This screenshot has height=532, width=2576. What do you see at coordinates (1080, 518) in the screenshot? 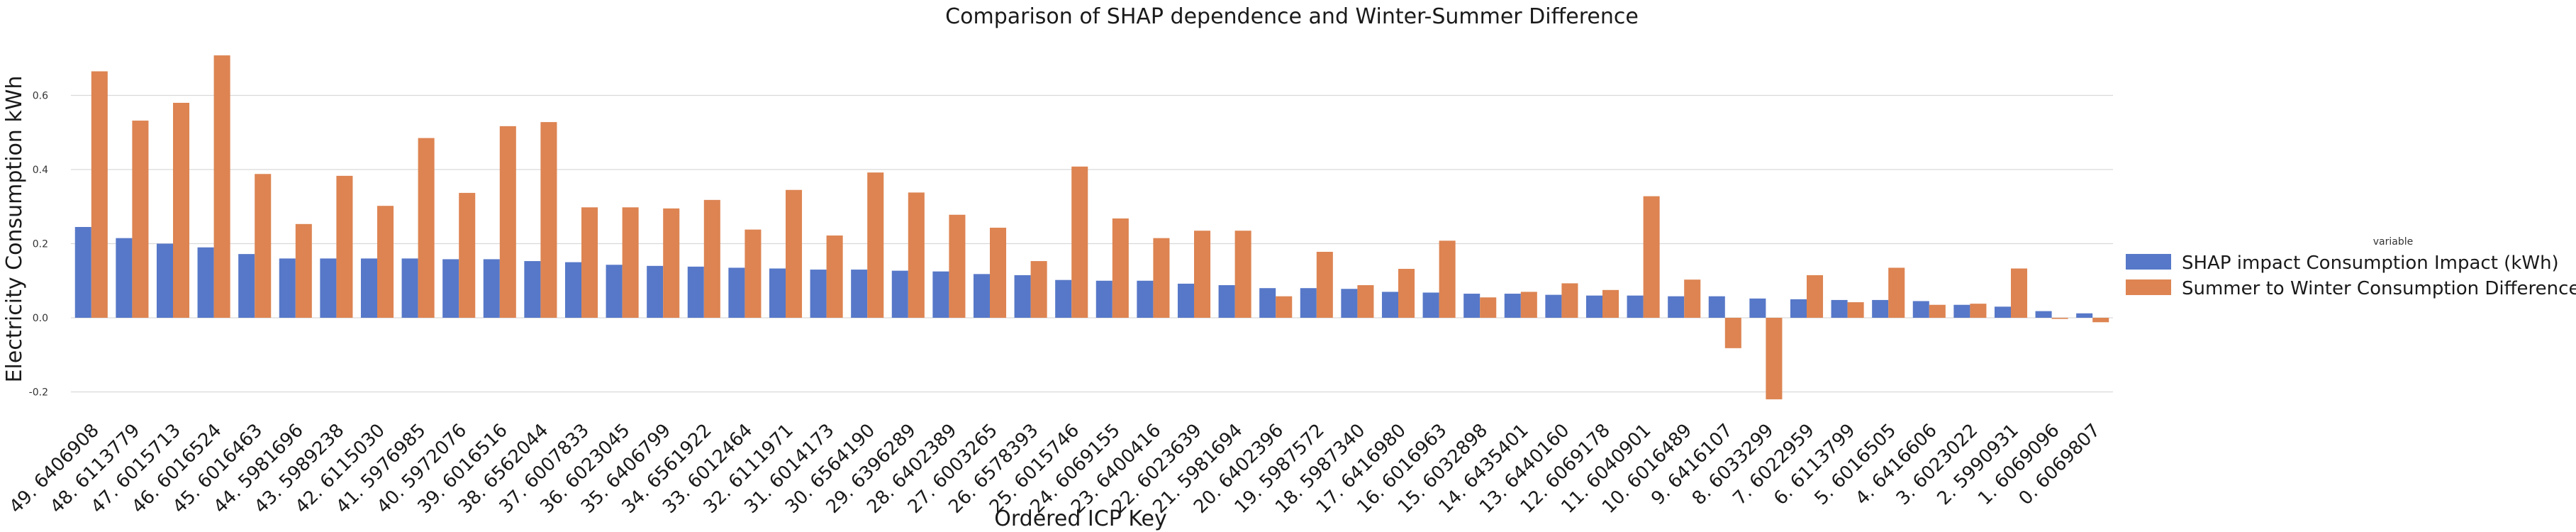
I see `x-axis-label: Ordered ICP Key` at bounding box center [1080, 518].